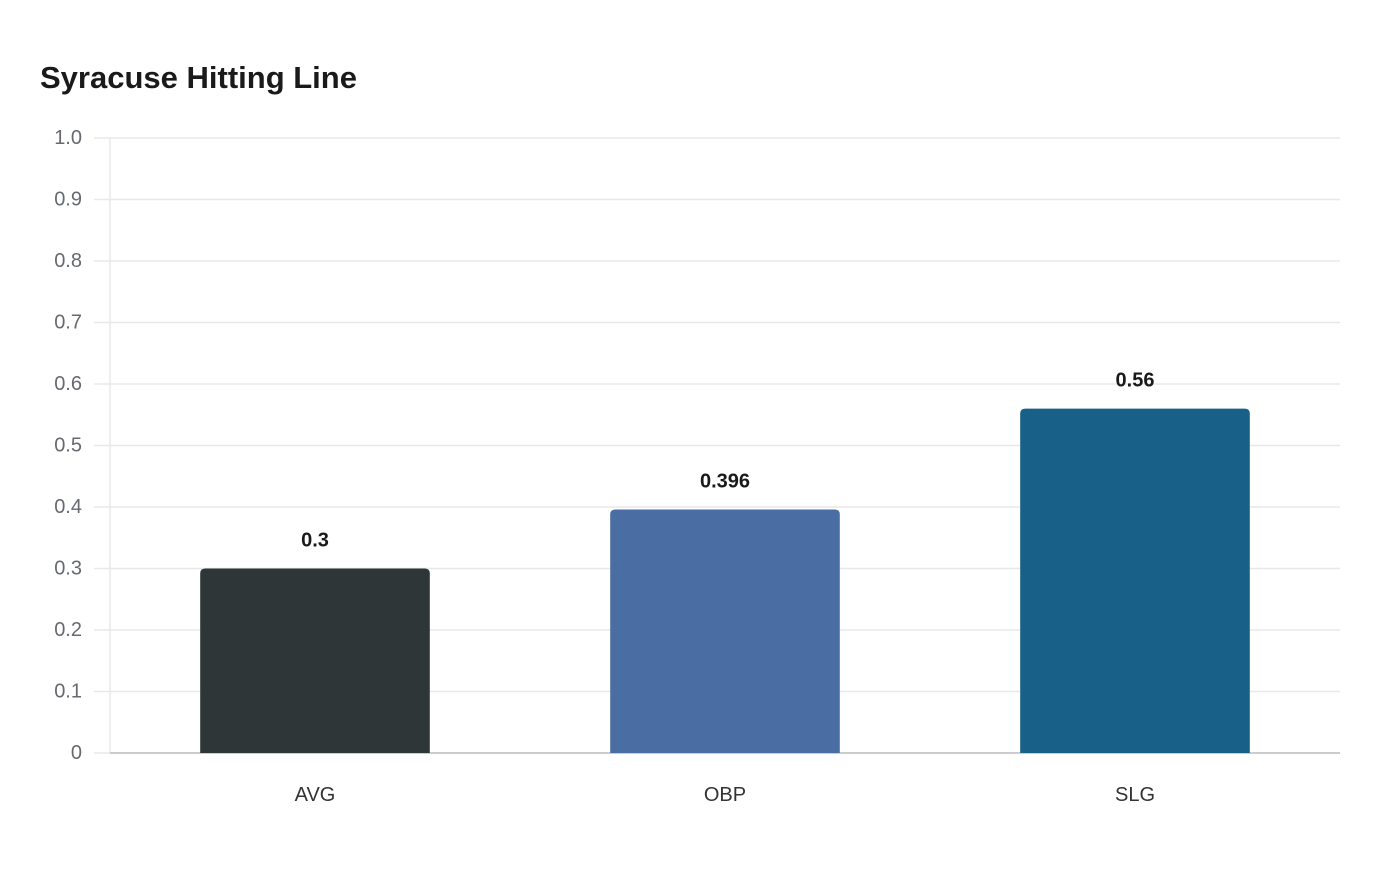 The height and width of the screenshot is (880, 1400). What do you see at coordinates (68, 507) in the screenshot?
I see `y-tick-label: 0.4` at bounding box center [68, 507].